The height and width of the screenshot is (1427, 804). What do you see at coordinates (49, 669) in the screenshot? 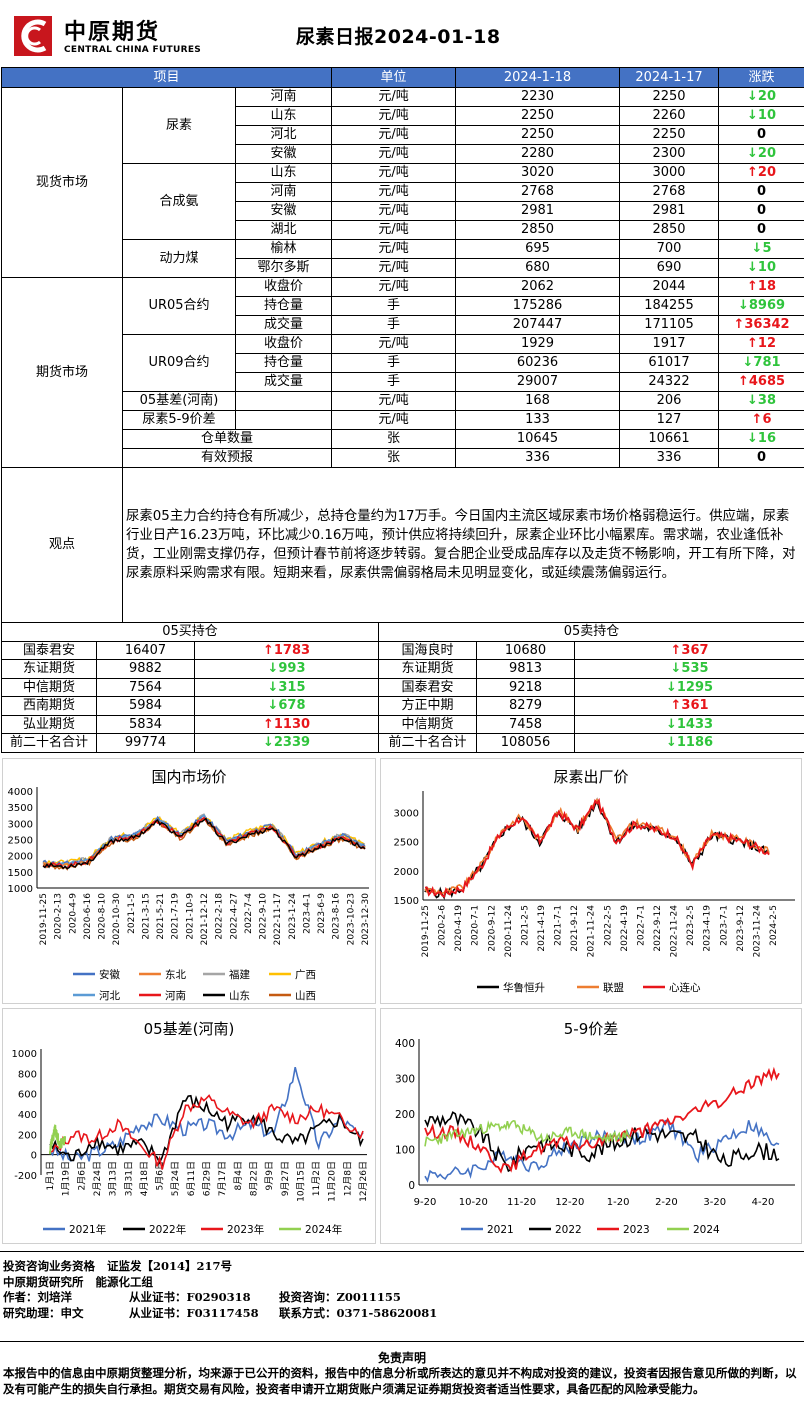
I see `buy-broker: 东证期货` at bounding box center [49, 669].